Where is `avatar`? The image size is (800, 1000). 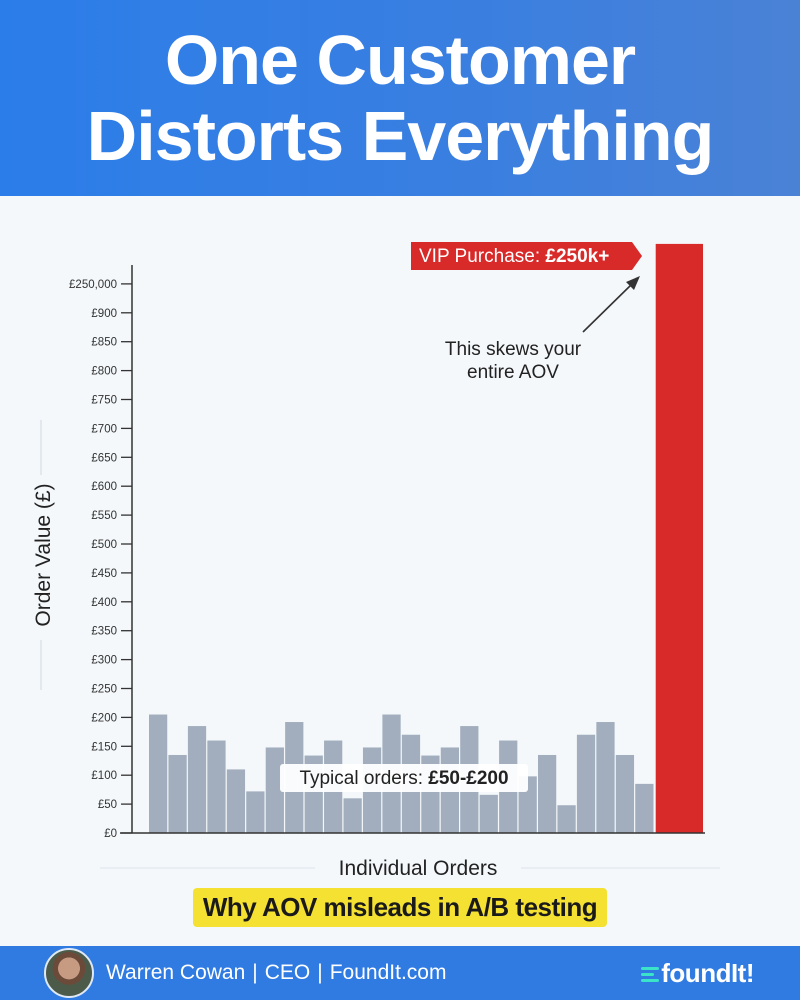
avatar is located at coordinates (69, 973).